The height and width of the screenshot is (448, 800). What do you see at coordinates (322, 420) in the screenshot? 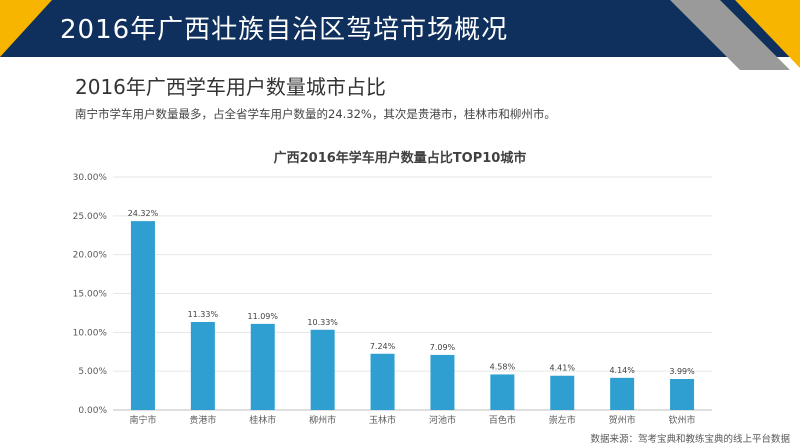
I see `x-tick-label: 柳州市` at bounding box center [322, 420].